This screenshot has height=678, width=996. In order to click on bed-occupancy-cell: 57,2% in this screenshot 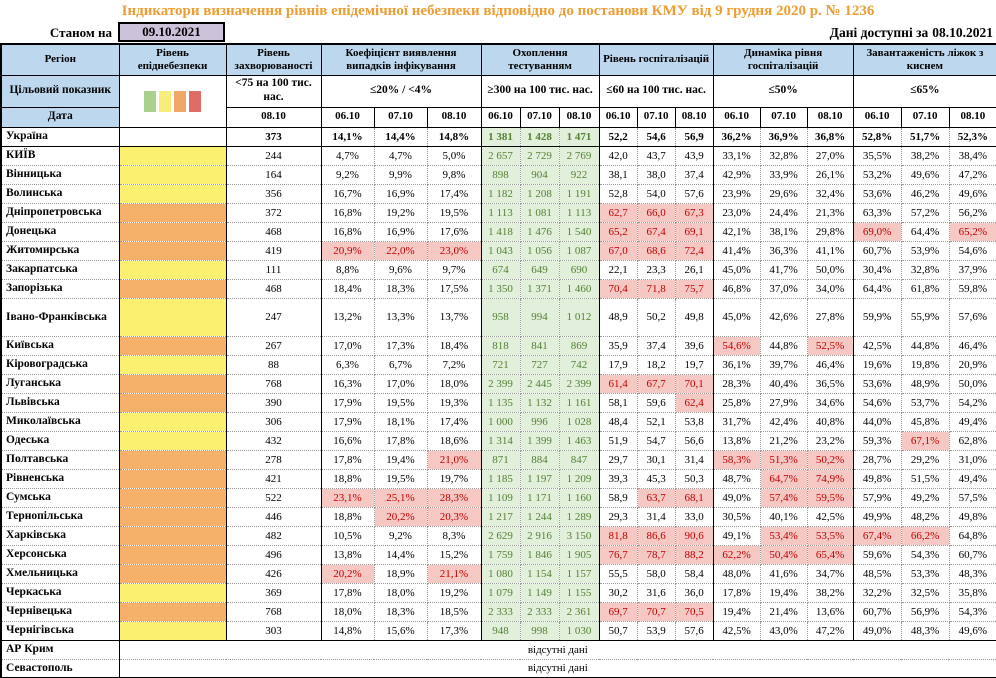, I will do `click(925, 213)`.